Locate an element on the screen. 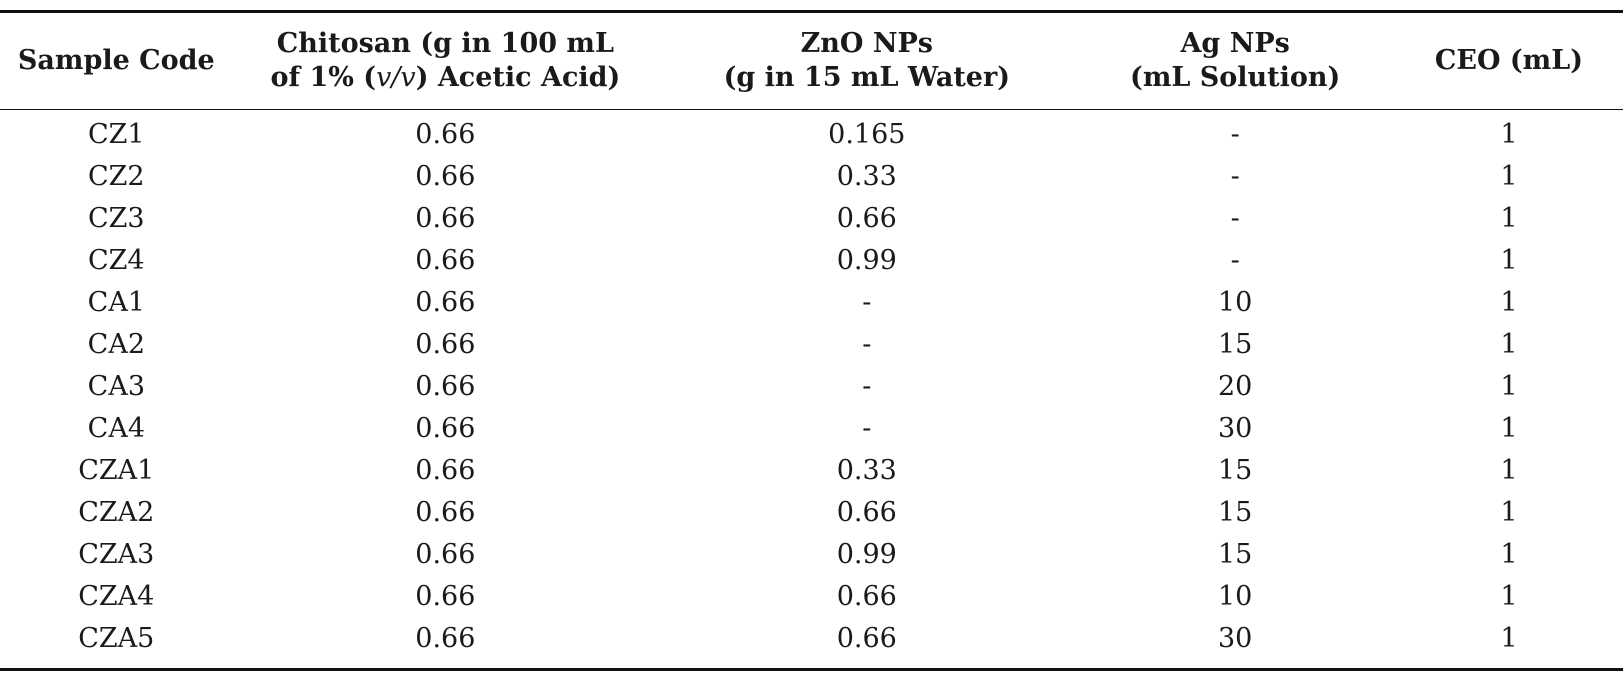 This screenshot has width=1623, height=680. table-row: CZA2 0.66 0.66 15 1 is located at coordinates (811, 513).